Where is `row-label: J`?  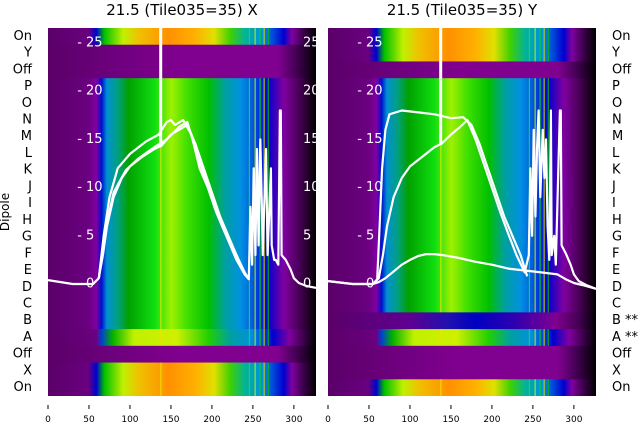
row-label: J is located at coordinates (29, 186).